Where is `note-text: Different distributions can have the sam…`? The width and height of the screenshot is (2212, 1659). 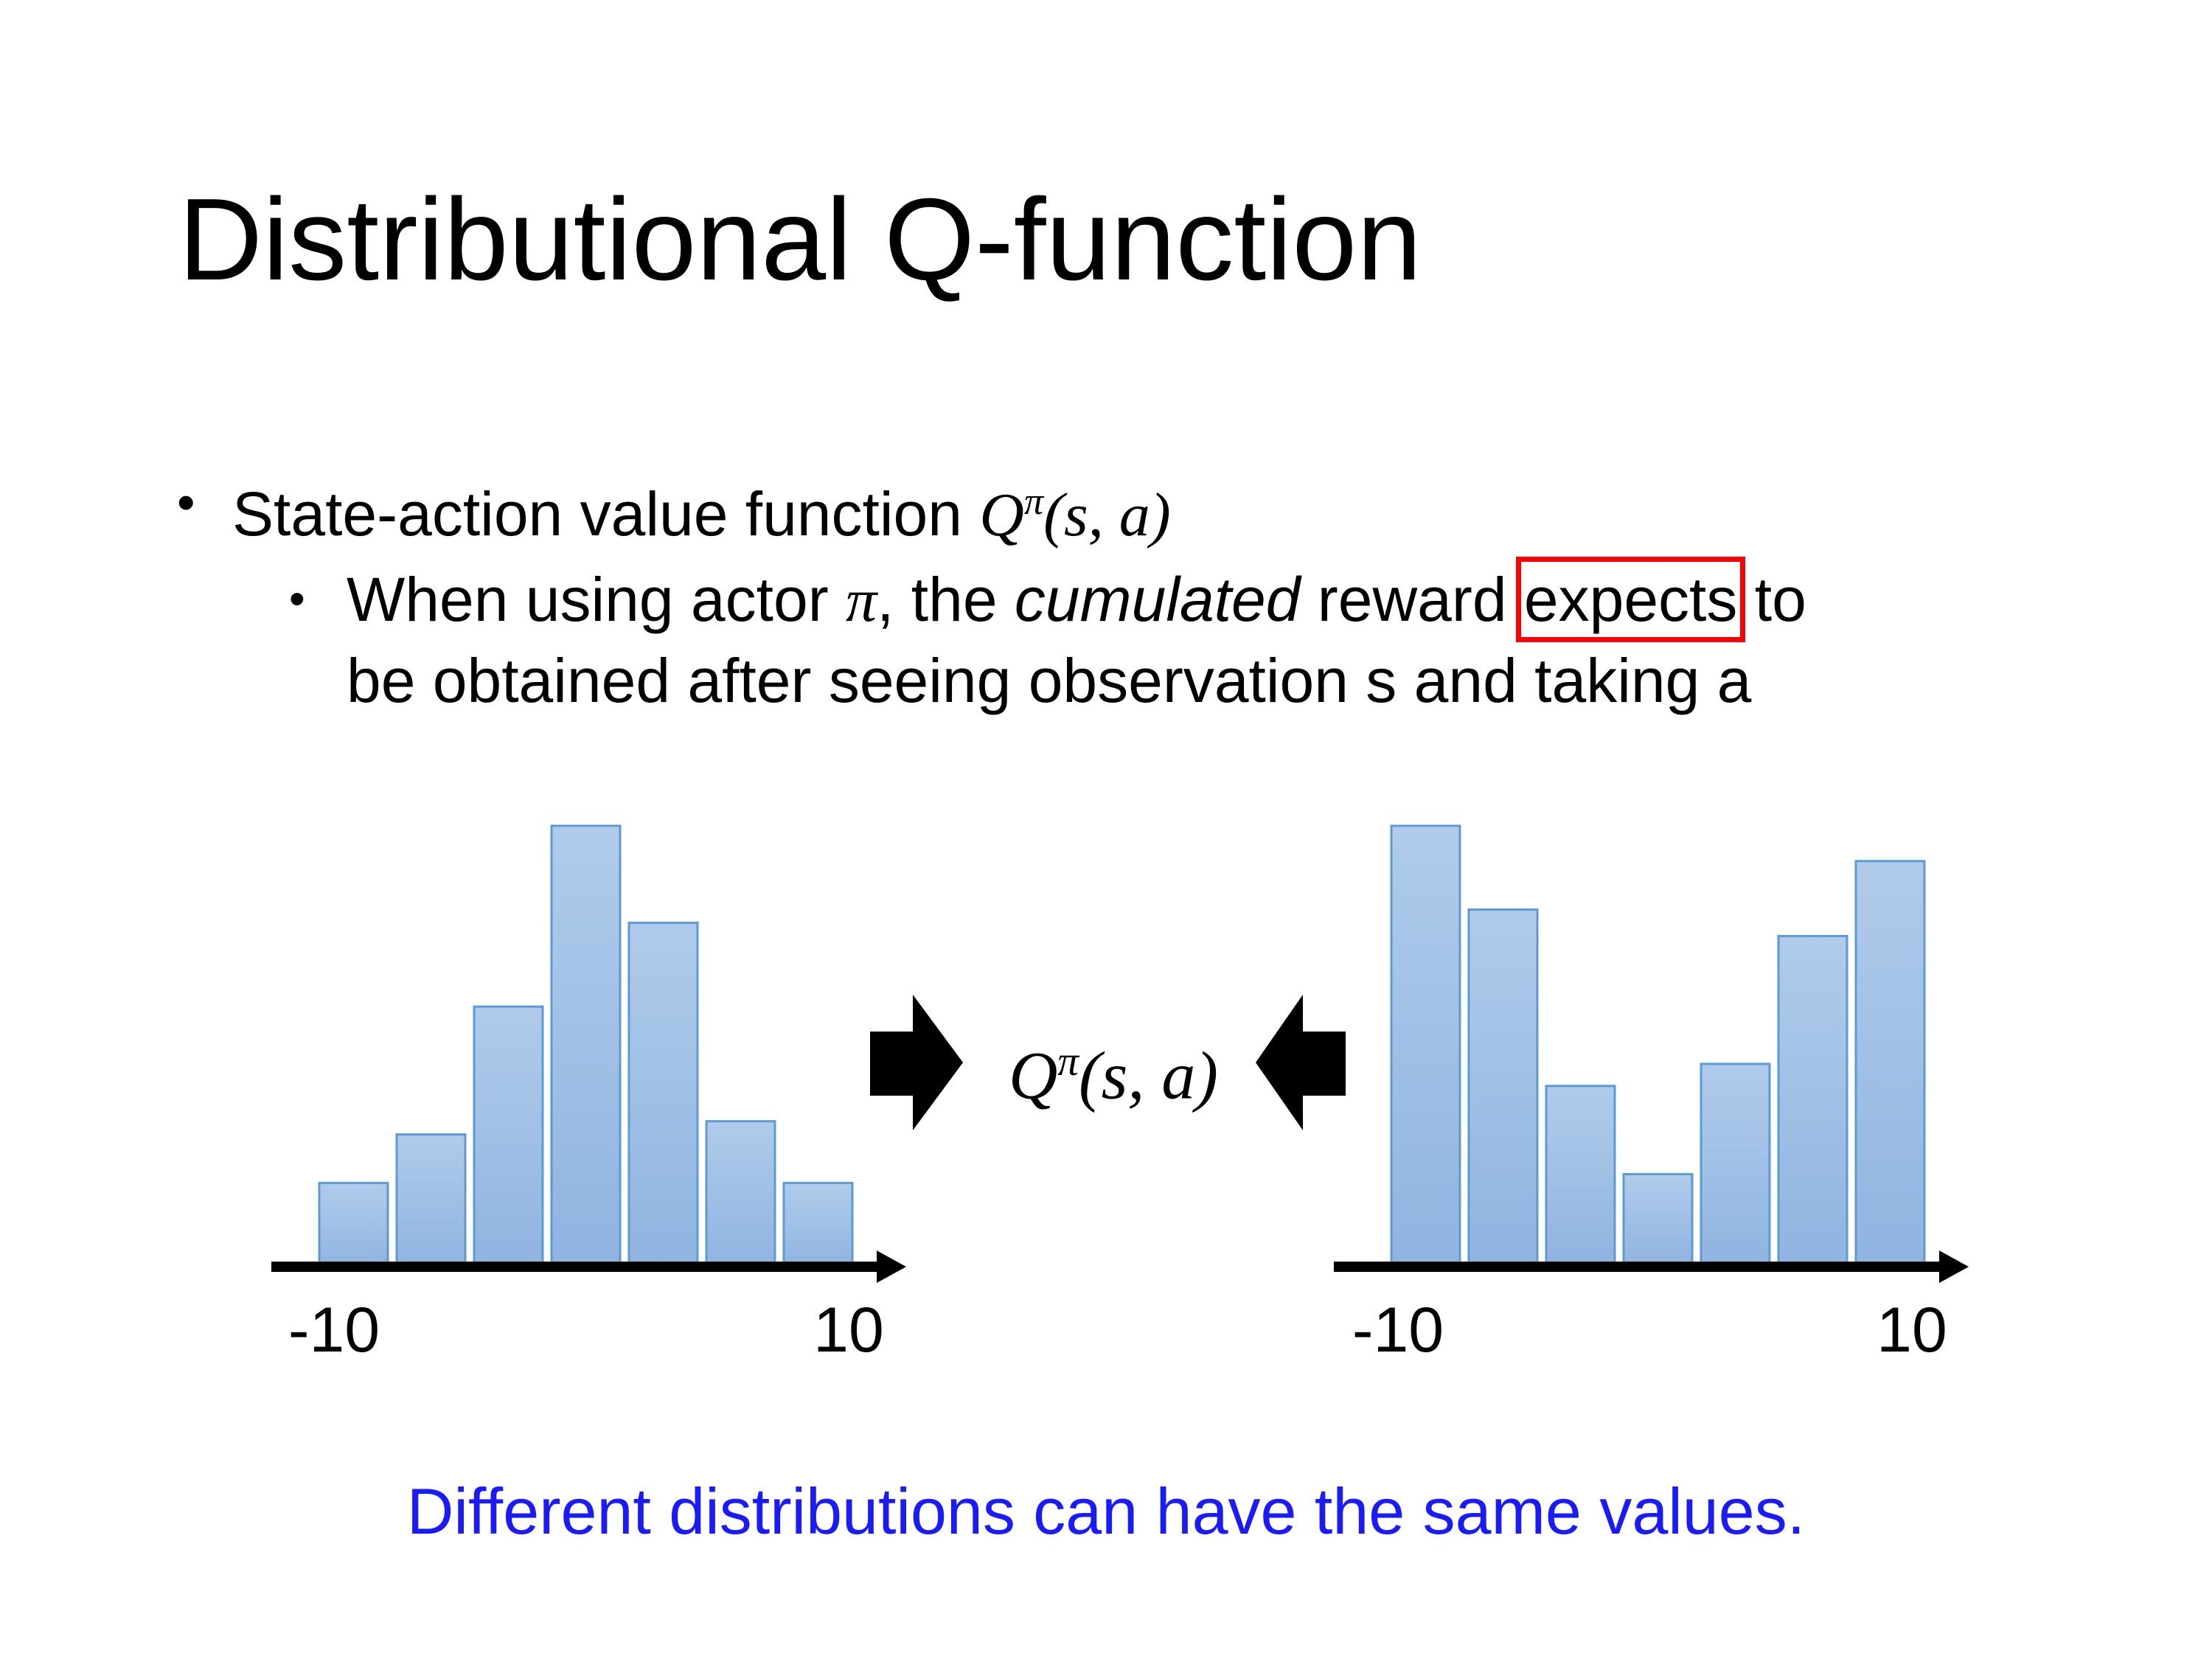
note-text: Different distributions can have the sam… is located at coordinates (1106, 1511).